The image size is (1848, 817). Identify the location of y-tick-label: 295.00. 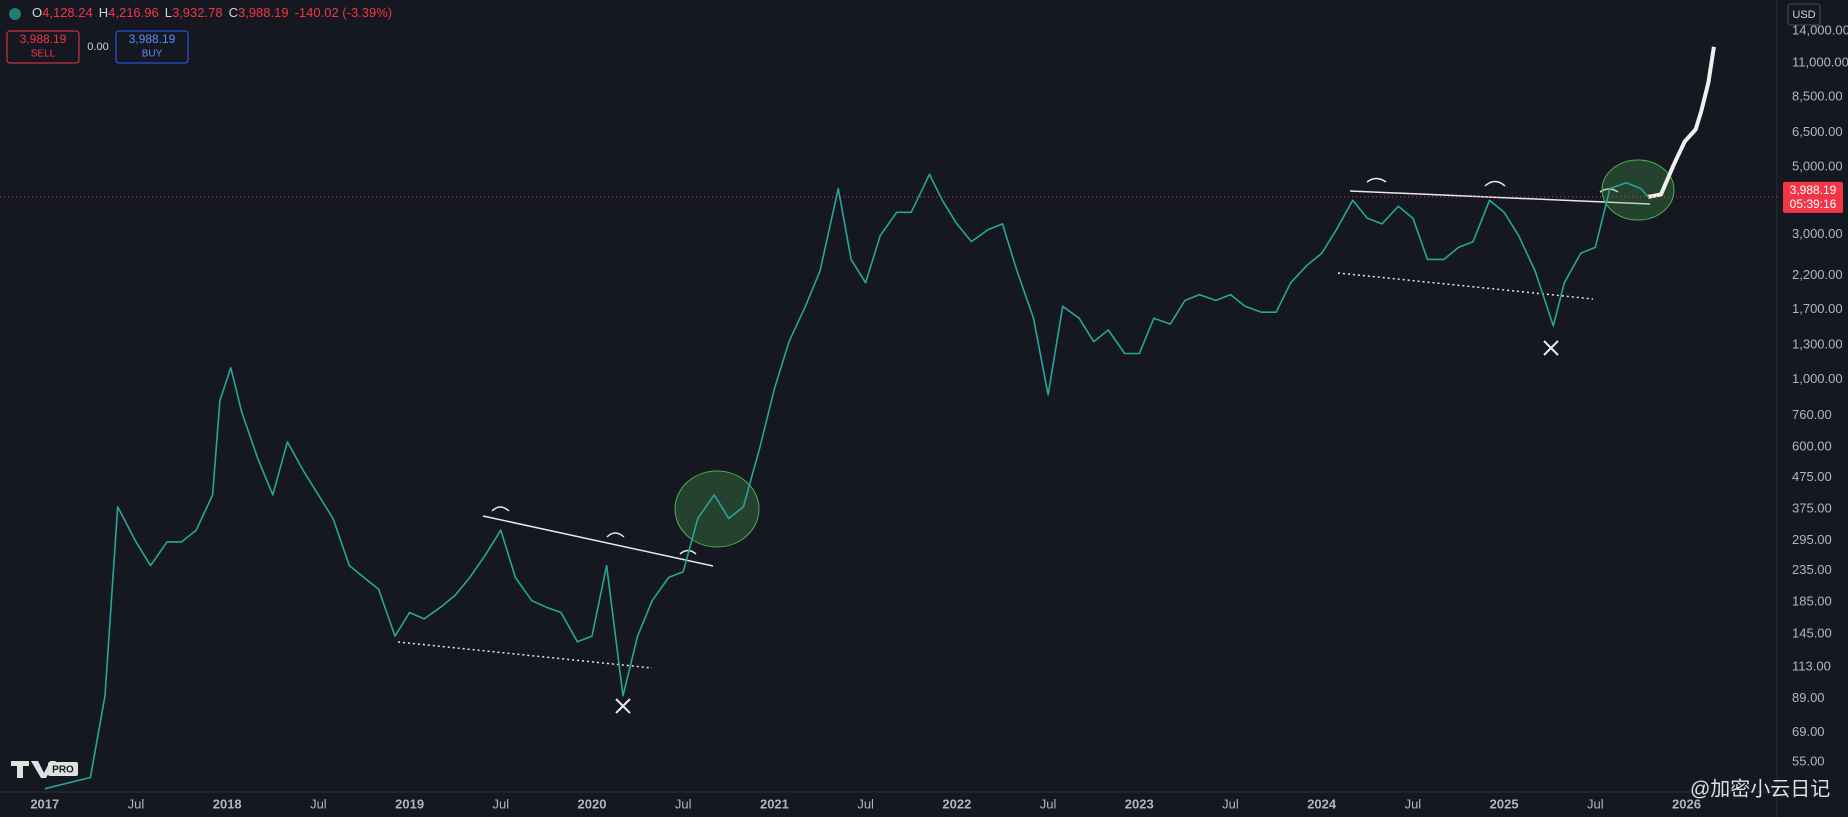
(1812, 539).